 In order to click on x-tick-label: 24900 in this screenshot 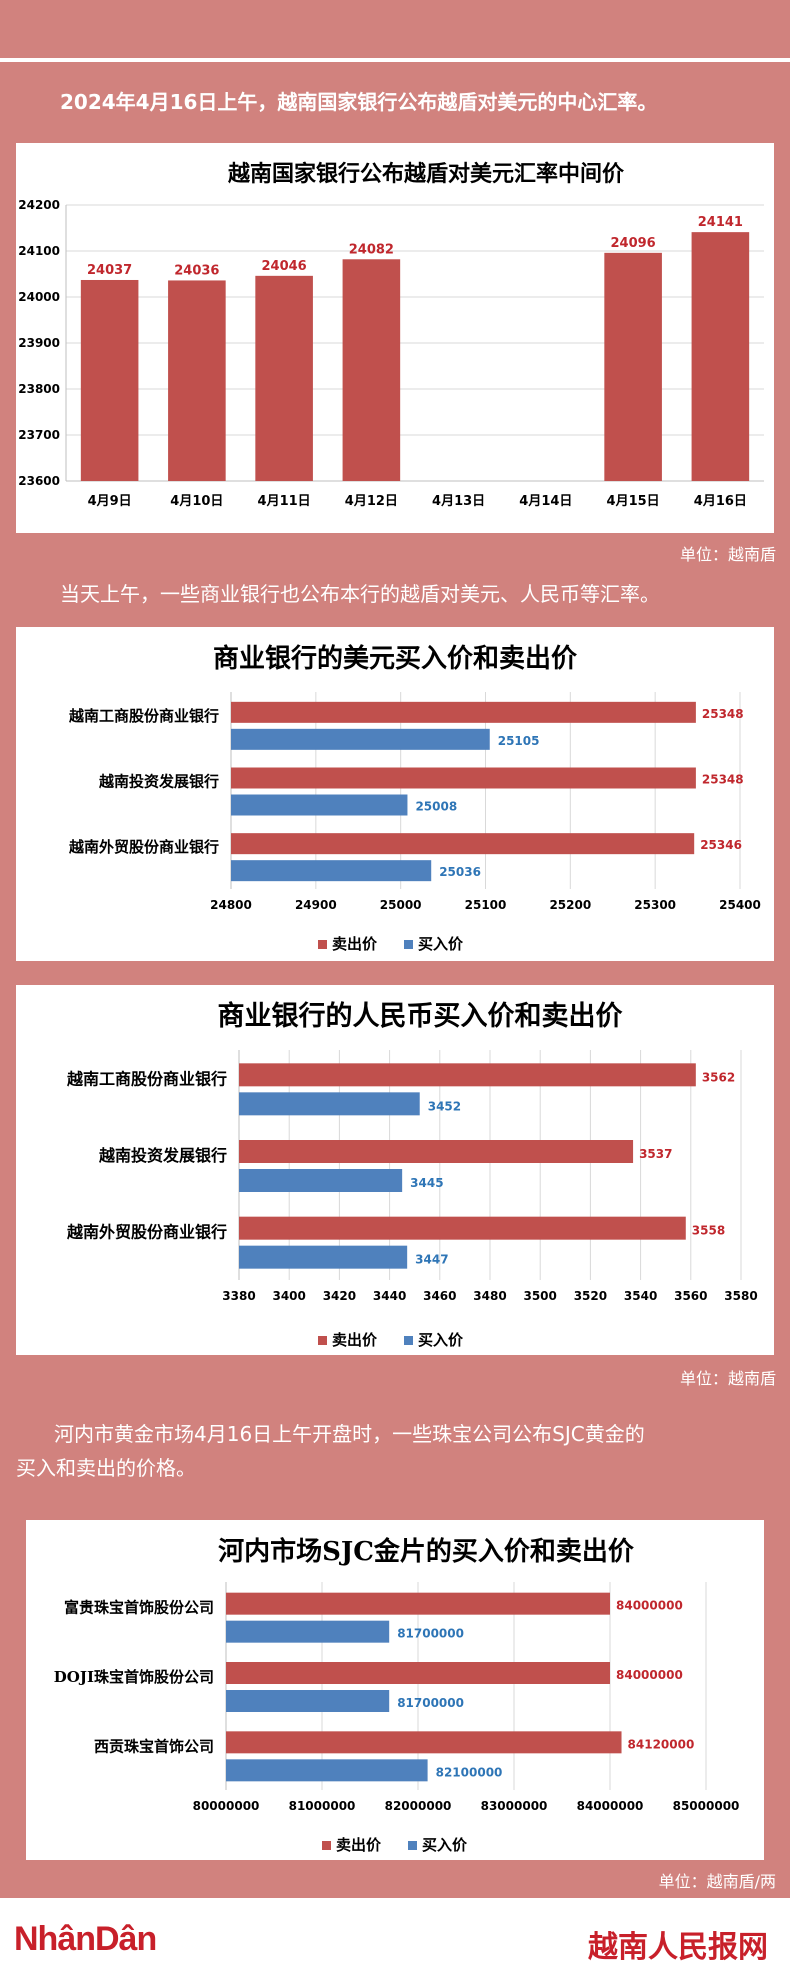, I will do `click(316, 905)`.